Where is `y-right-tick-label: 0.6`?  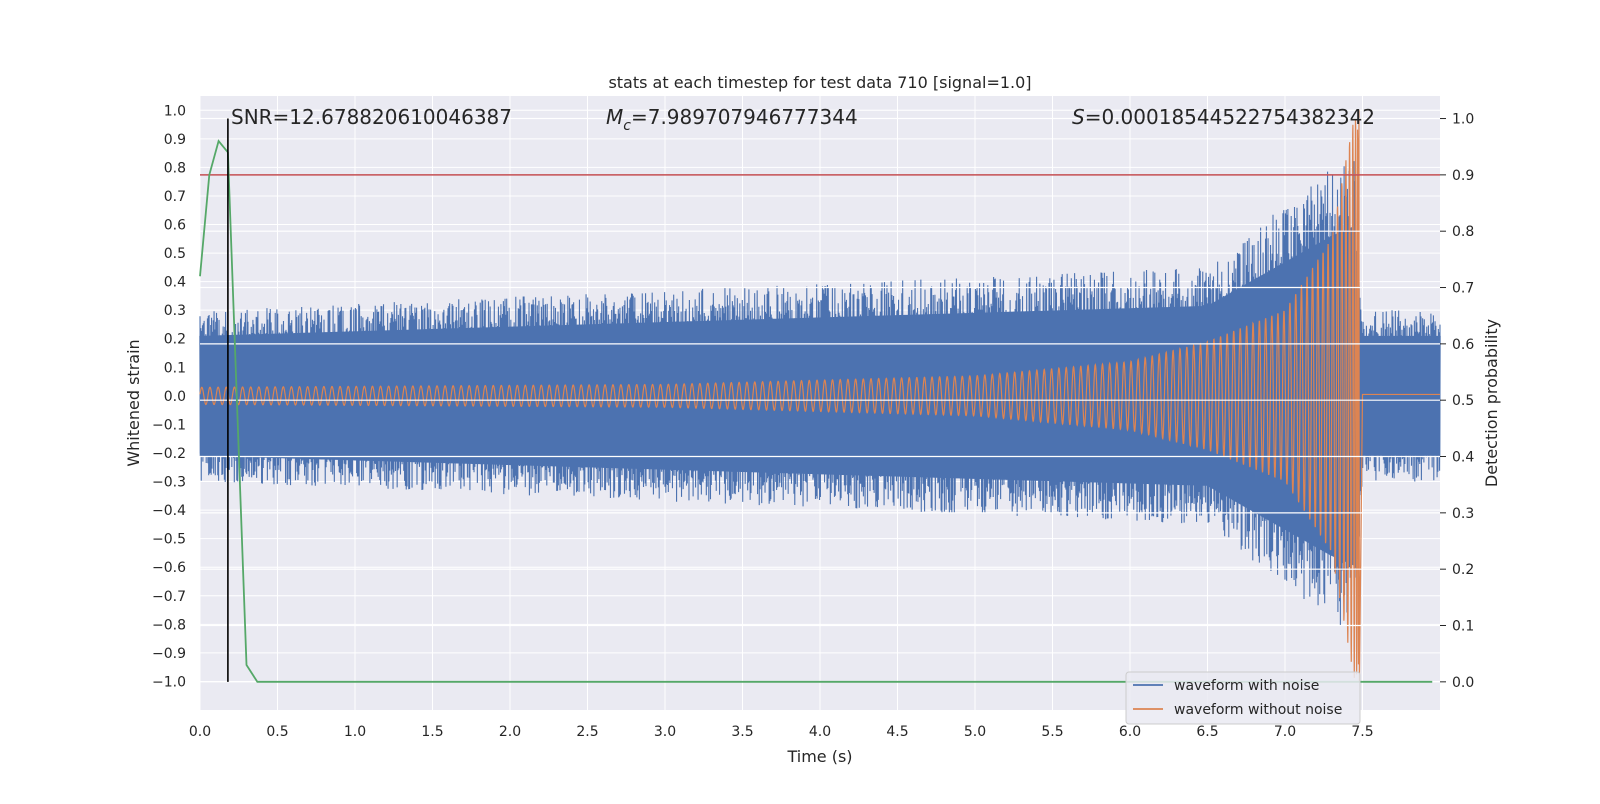
y-right-tick-label: 0.6 is located at coordinates (1463, 345).